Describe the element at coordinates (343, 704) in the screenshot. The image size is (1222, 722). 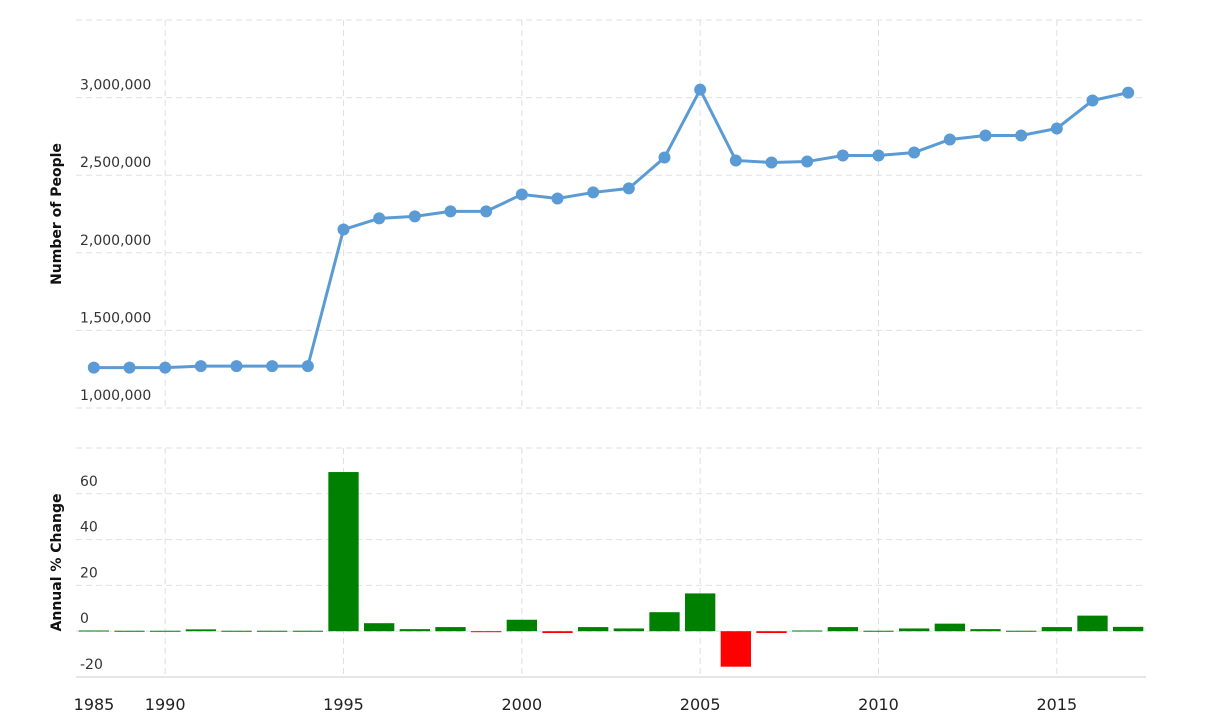
I see `x-tick-label: 1995` at that location.